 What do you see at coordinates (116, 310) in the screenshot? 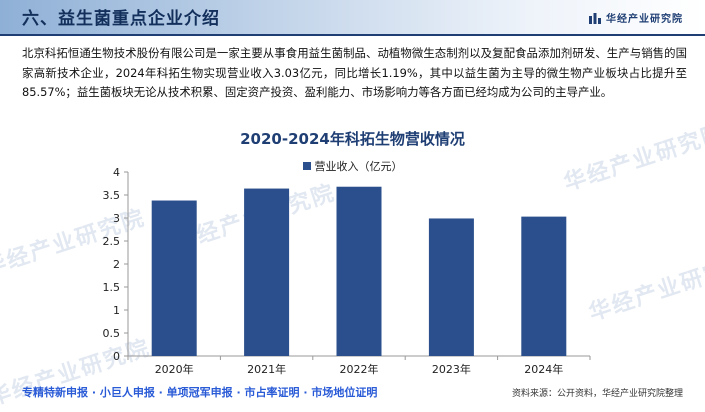
I see `y-tick-label: 1` at bounding box center [116, 310].